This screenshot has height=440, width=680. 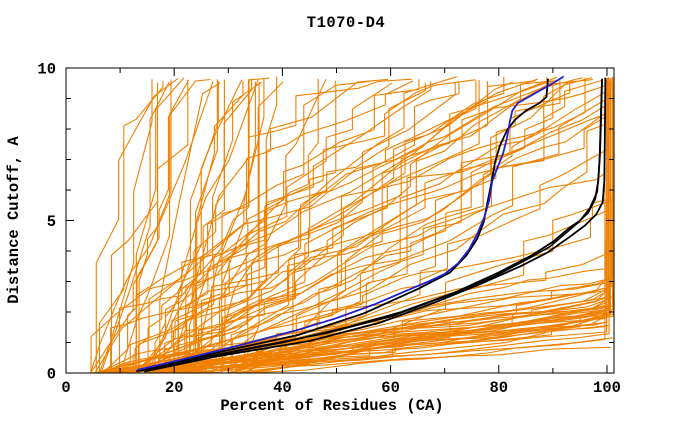 I want to click on x-tick-label: 40, so click(x=282, y=388).